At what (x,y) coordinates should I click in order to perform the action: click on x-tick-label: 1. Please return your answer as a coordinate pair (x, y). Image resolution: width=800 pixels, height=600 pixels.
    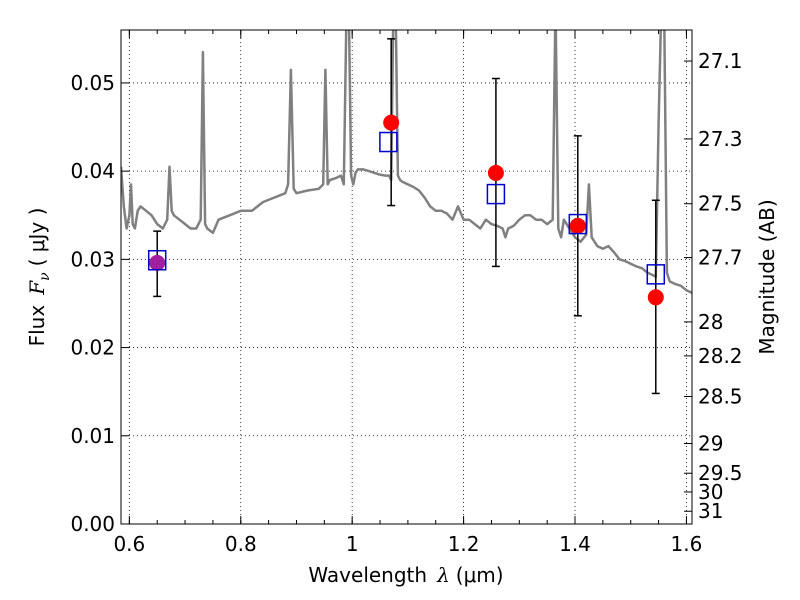
    Looking at the image, I should click on (352, 544).